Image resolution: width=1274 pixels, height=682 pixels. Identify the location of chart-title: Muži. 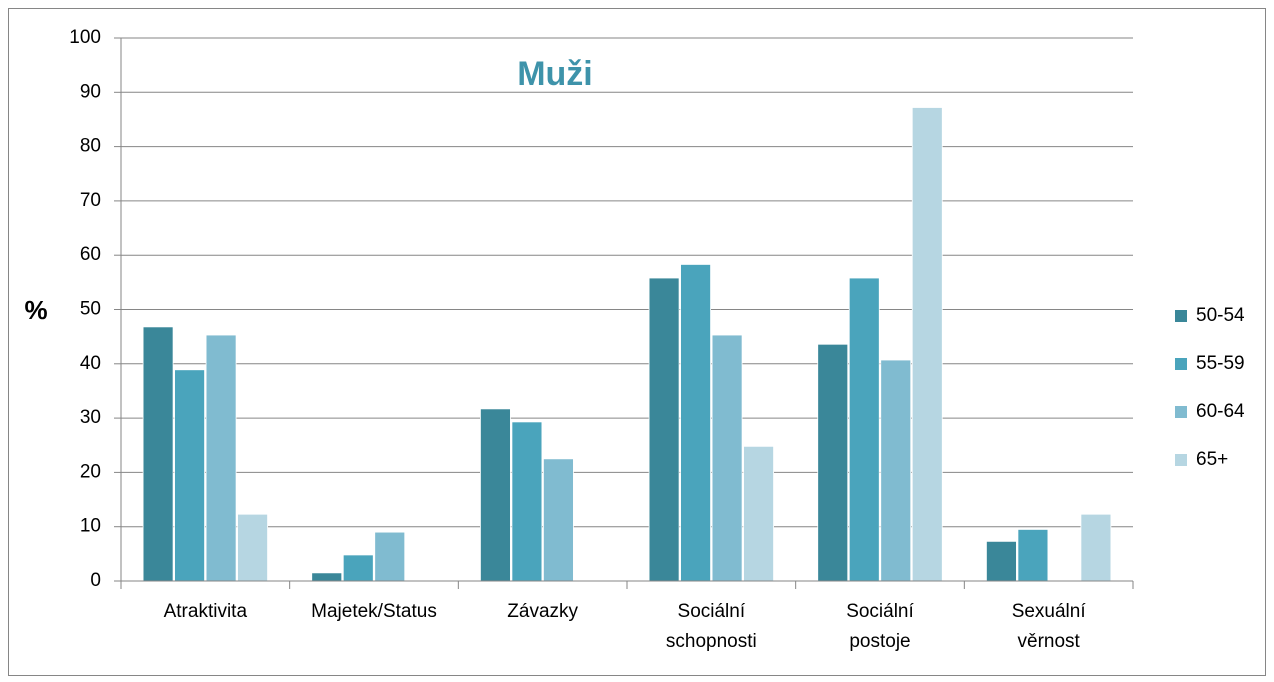
(555, 74).